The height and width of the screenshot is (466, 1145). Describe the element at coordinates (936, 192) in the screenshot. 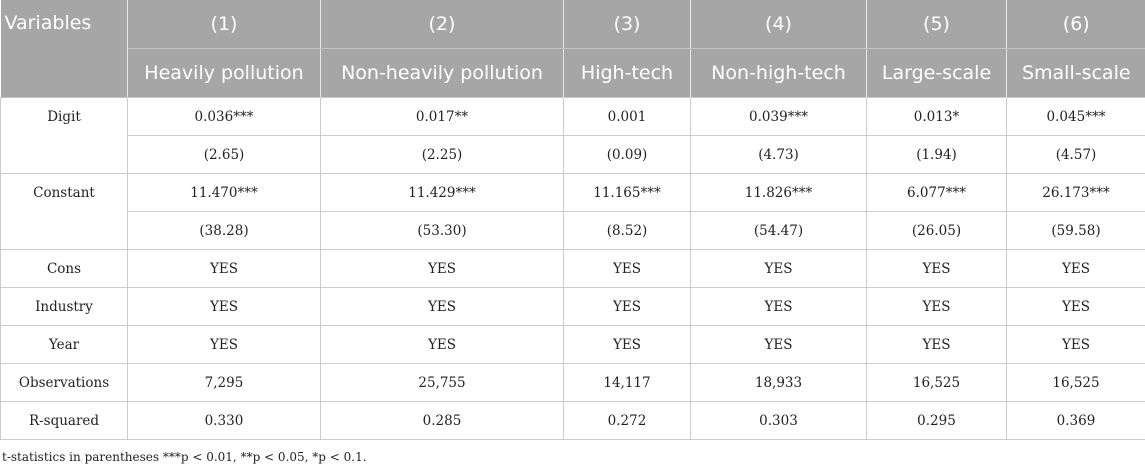

I see `table-cell: 6.077***` at that location.